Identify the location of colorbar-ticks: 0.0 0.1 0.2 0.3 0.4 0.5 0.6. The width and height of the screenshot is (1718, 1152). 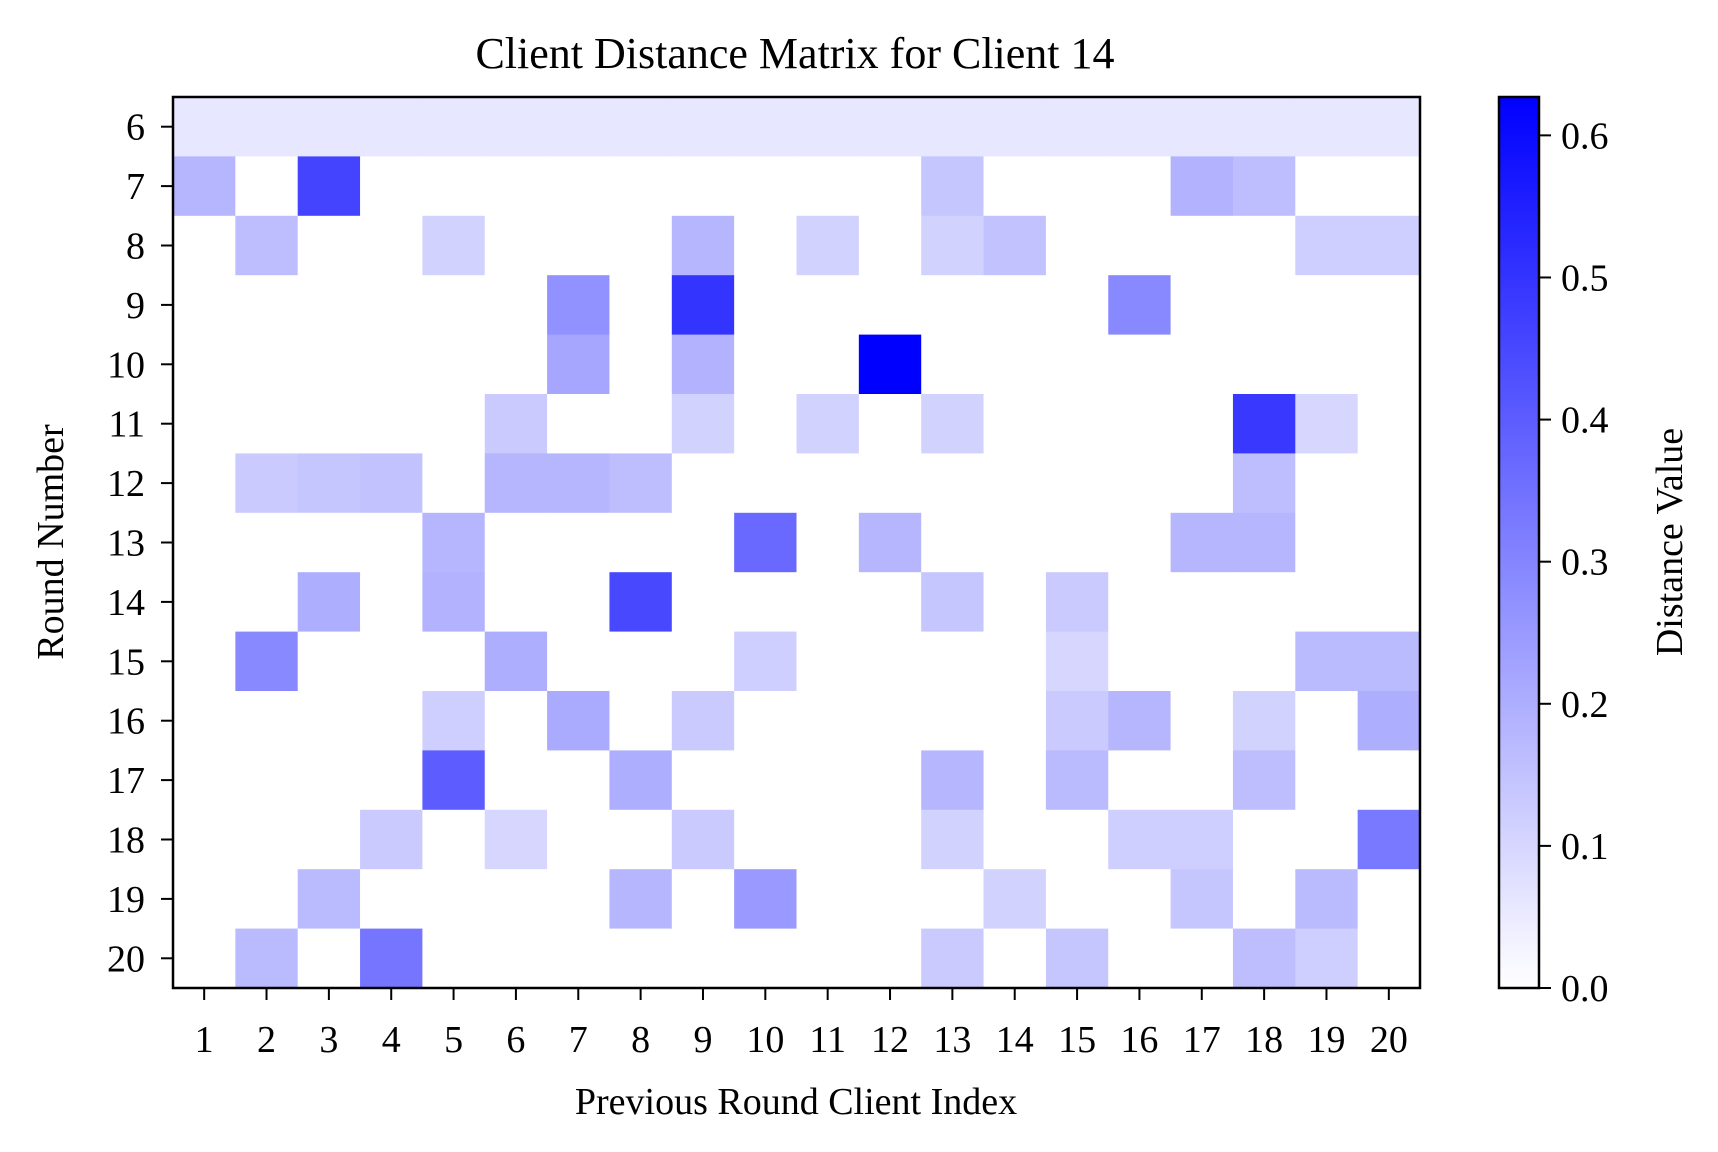
(1574, 562).